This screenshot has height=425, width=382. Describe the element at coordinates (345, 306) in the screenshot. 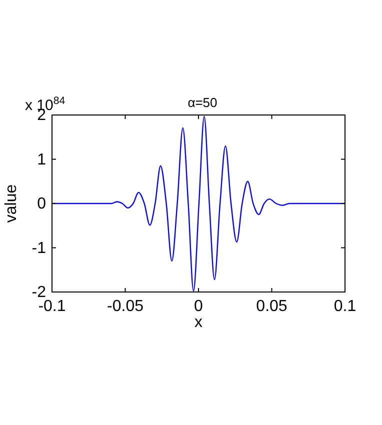

I see `x-tick-label: 0.1` at that location.